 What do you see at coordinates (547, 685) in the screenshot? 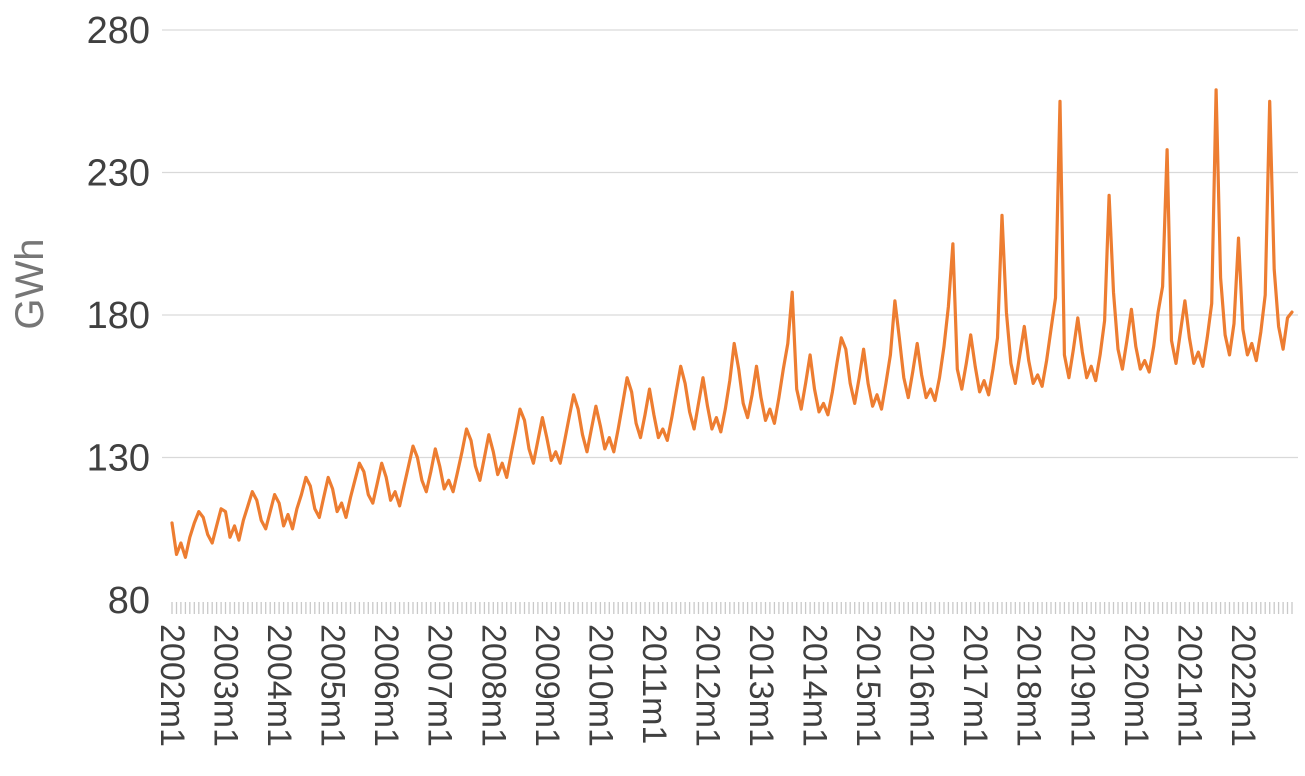
I see `x-tick-label: 2009m1` at bounding box center [547, 685].